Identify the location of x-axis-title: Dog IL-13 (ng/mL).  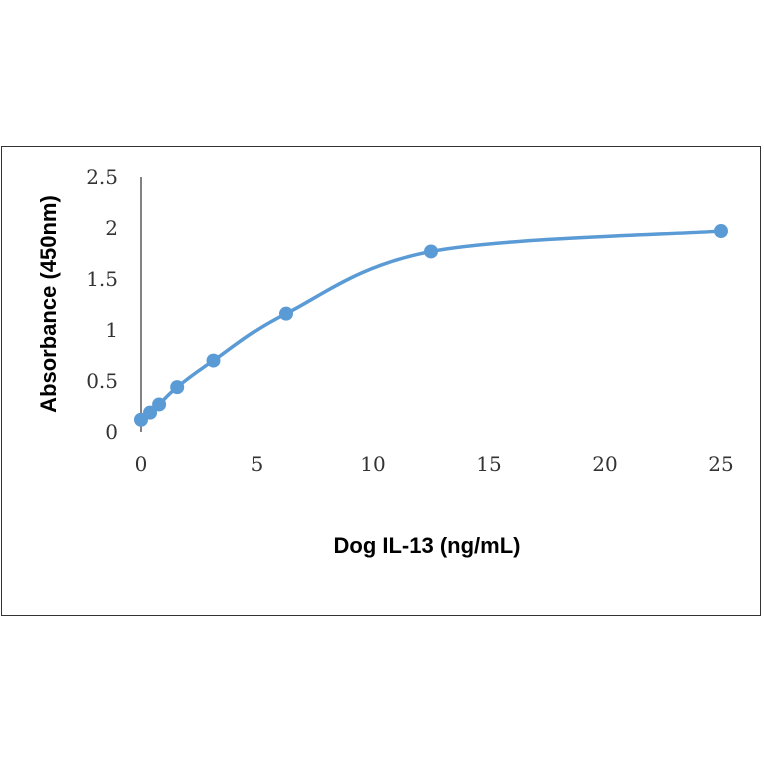
(427, 545).